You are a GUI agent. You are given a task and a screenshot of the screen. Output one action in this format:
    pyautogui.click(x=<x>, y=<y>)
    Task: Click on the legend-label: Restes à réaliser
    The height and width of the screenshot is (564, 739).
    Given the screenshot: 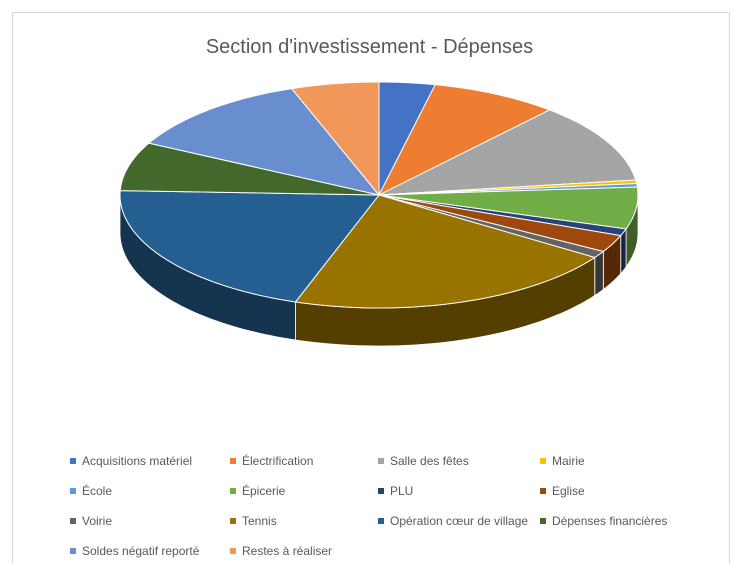 What is the action you would take?
    pyautogui.click(x=287, y=551)
    